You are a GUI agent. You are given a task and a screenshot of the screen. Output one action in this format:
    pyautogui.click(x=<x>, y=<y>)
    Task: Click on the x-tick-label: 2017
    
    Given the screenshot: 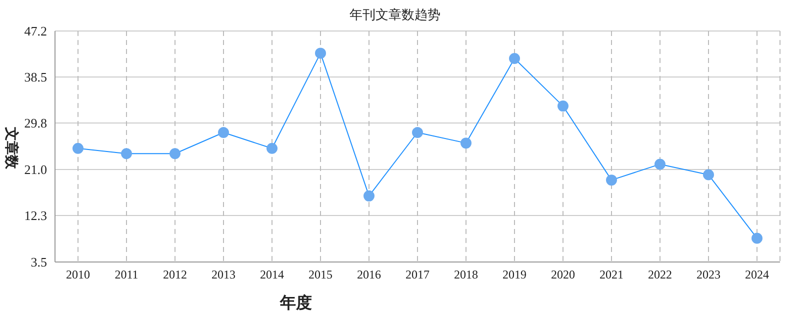 What is the action you would take?
    pyautogui.click(x=418, y=275)
    